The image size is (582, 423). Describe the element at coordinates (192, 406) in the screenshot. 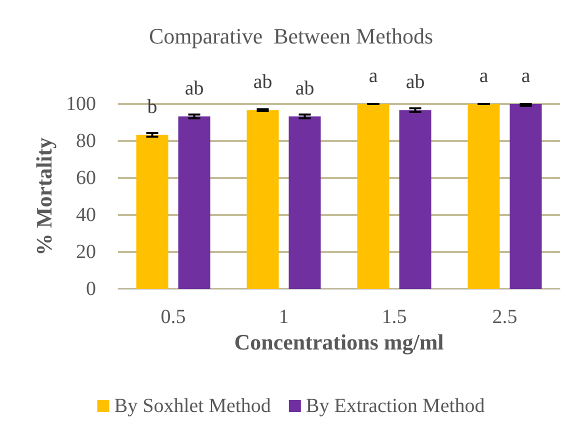

I see `legend-label: By Soxhlet Method` at that location.